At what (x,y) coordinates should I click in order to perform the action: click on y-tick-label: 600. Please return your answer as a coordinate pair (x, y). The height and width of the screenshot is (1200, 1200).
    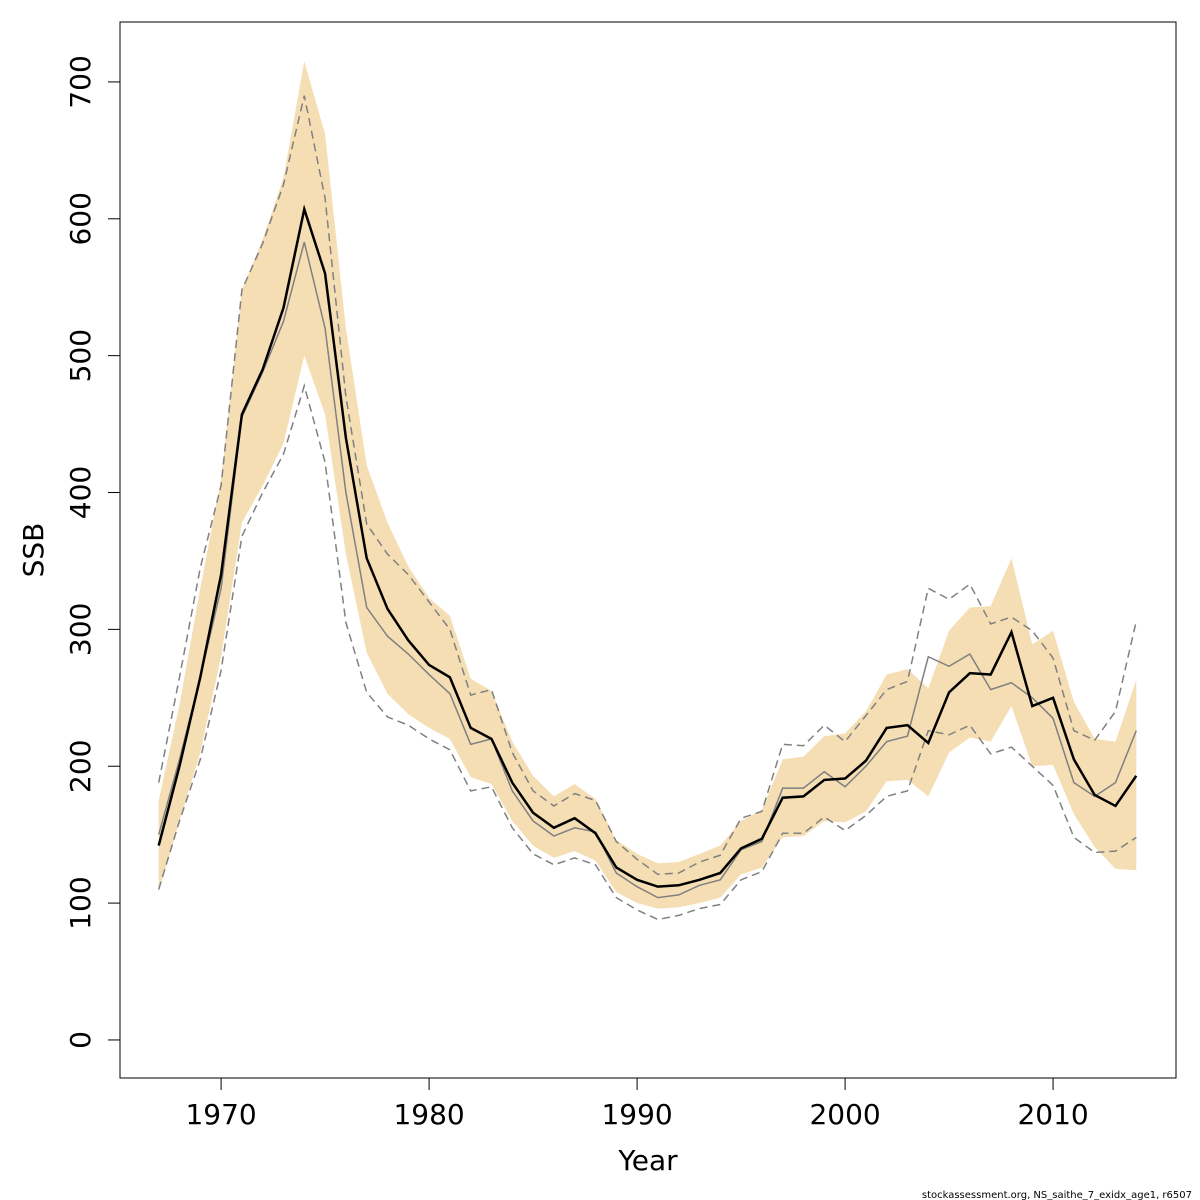
    Looking at the image, I should click on (80, 218).